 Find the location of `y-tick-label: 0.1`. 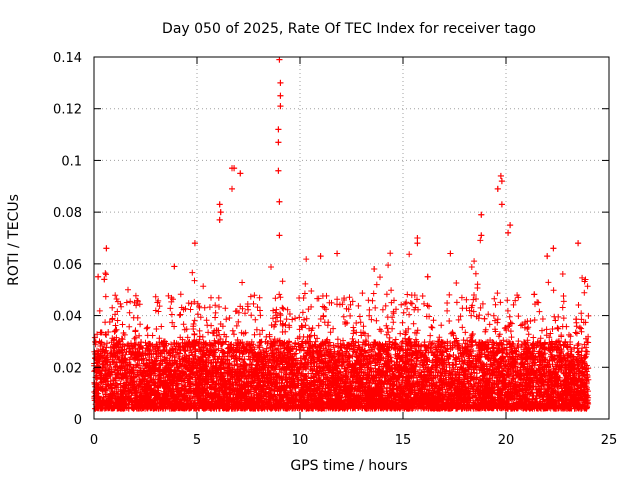

y-tick-label: 0.1 is located at coordinates (71, 161).